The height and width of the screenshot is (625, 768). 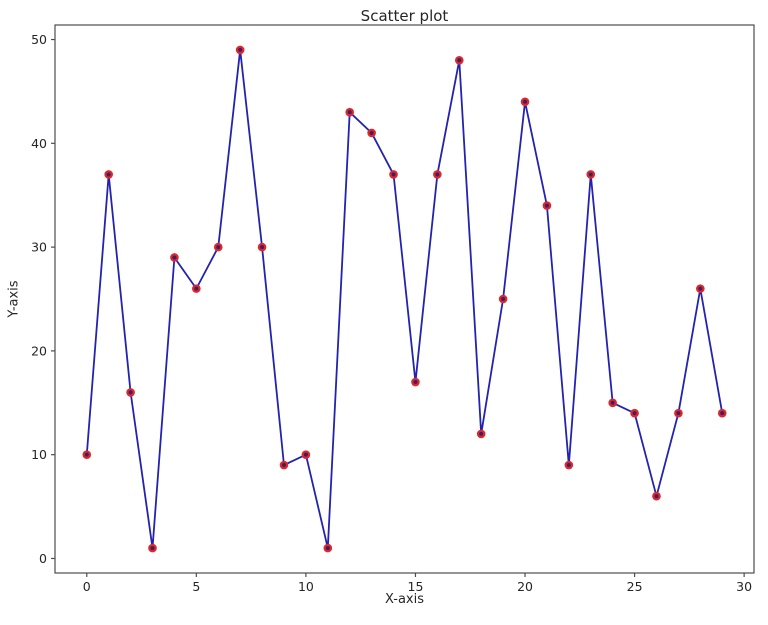 I want to click on x-tick-label: 0, so click(x=87, y=586).